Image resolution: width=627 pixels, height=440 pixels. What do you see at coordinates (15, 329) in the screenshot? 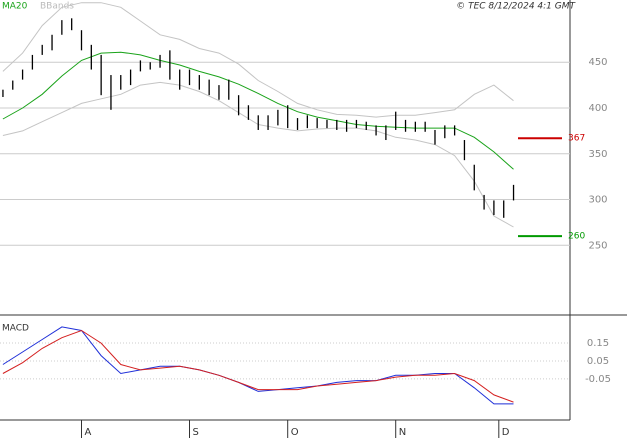
I see `macd-title: MACD` at bounding box center [15, 329].